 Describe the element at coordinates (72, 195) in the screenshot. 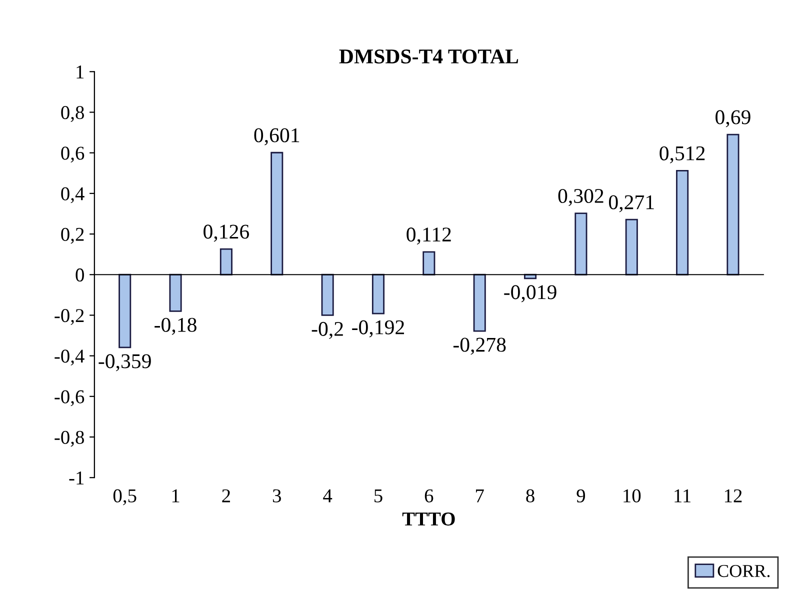

I see `y-tick-label: 0,4` at that location.